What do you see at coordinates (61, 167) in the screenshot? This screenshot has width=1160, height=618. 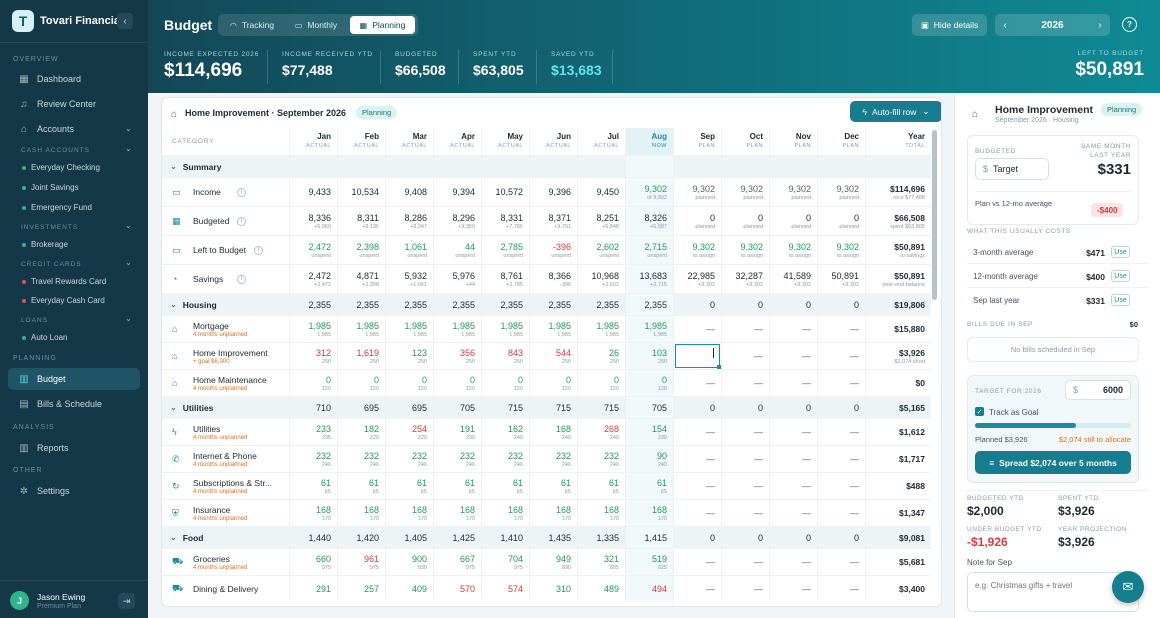 I see `account-everyday-checking: Everyday Checking` at bounding box center [61, 167].